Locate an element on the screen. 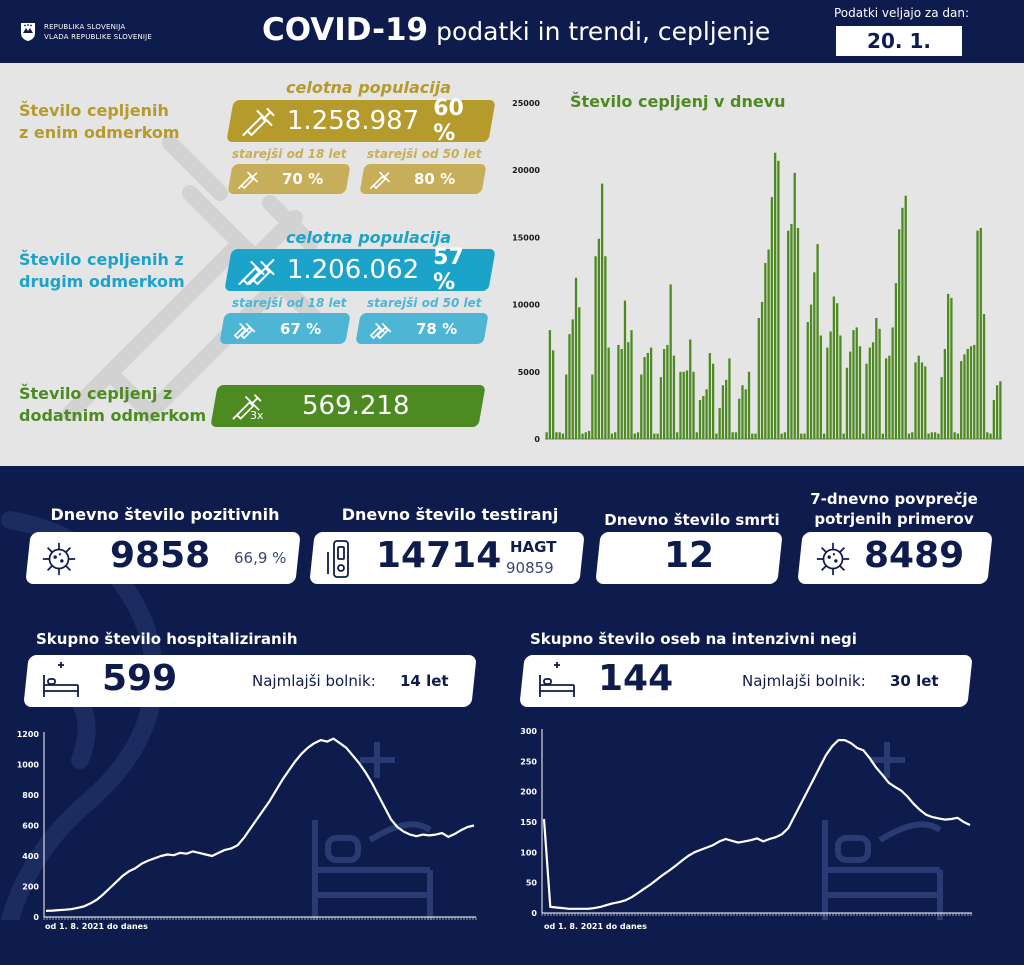 The width and height of the screenshot is (1024, 965). positive-title: Dnevno število pozitivnih is located at coordinates (165, 514).